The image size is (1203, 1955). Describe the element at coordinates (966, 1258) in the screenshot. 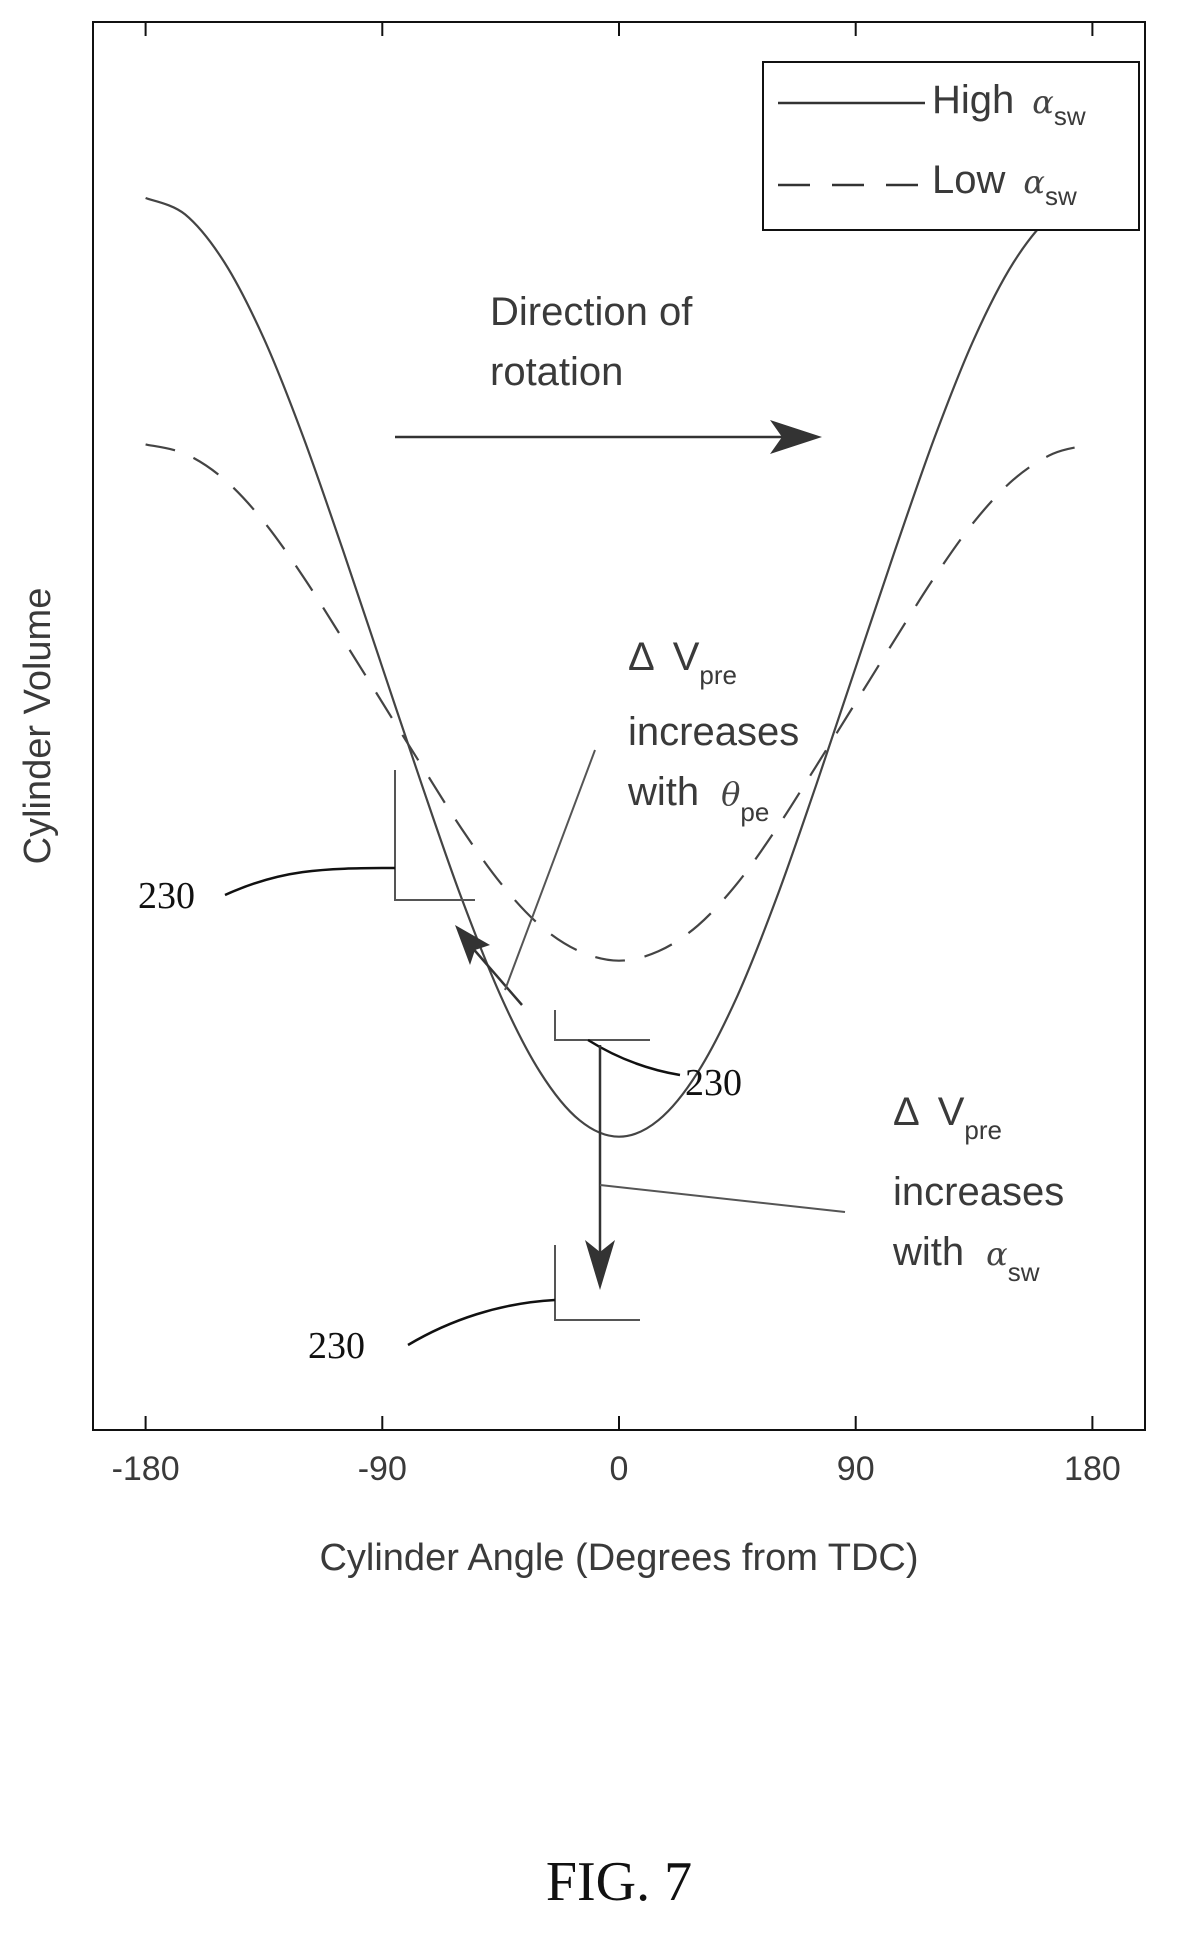

I see `annotation-lower-line3: with αsw` at that location.